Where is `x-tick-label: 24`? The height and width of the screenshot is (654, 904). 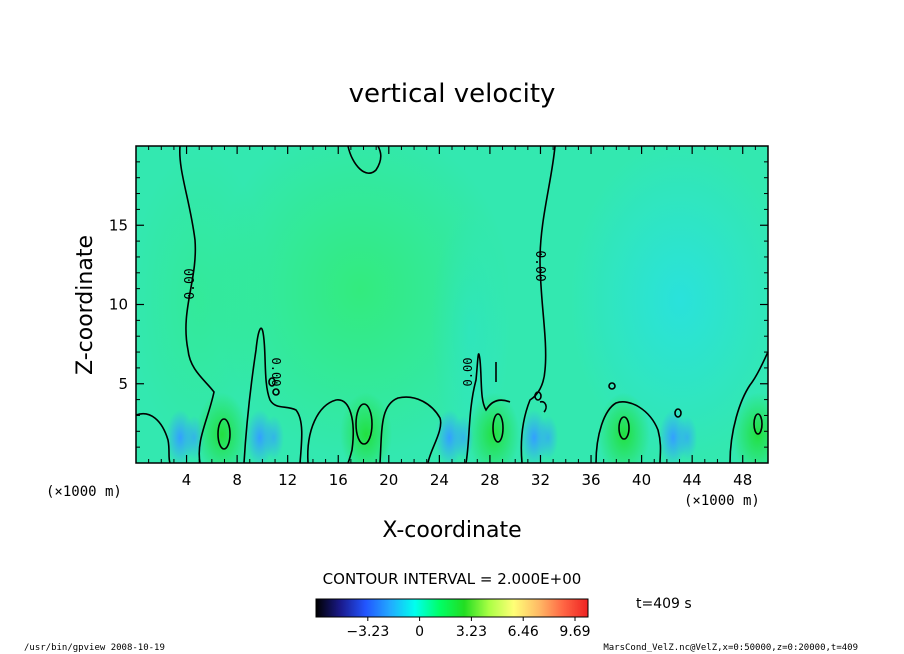 x-tick-label: 24 is located at coordinates (439, 480).